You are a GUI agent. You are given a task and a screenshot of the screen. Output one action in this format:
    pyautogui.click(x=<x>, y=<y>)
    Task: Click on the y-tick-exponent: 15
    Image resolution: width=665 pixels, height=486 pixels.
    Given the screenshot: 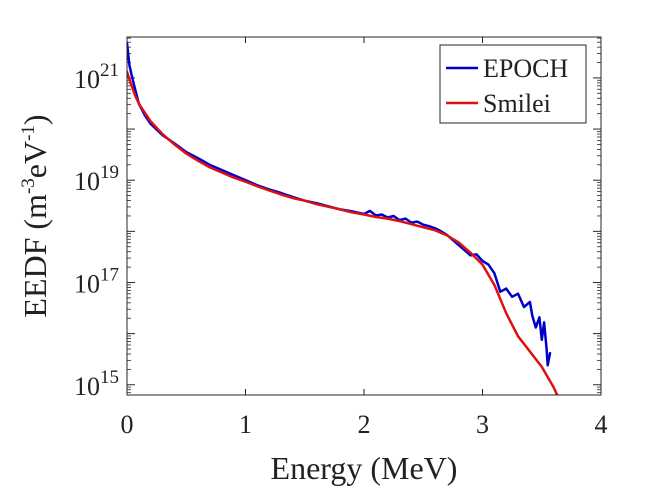 What is the action you would take?
    pyautogui.click(x=109, y=377)
    